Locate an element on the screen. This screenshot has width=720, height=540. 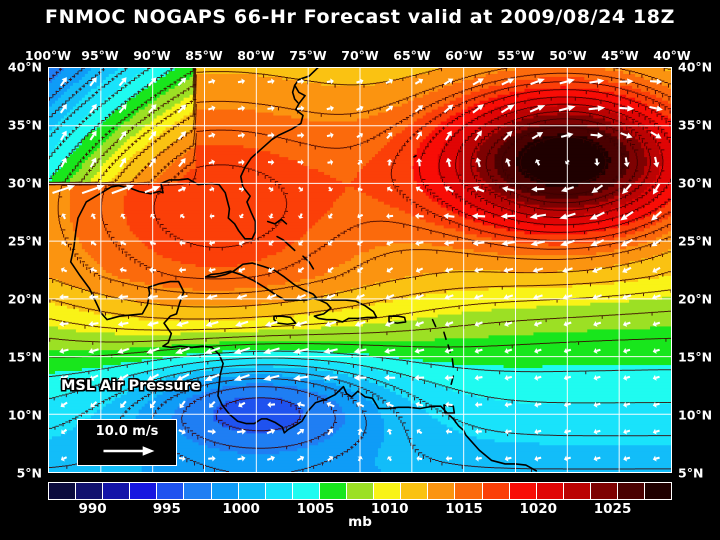
lat-tick-left-35N: 35°N is located at coordinates (24, 125).